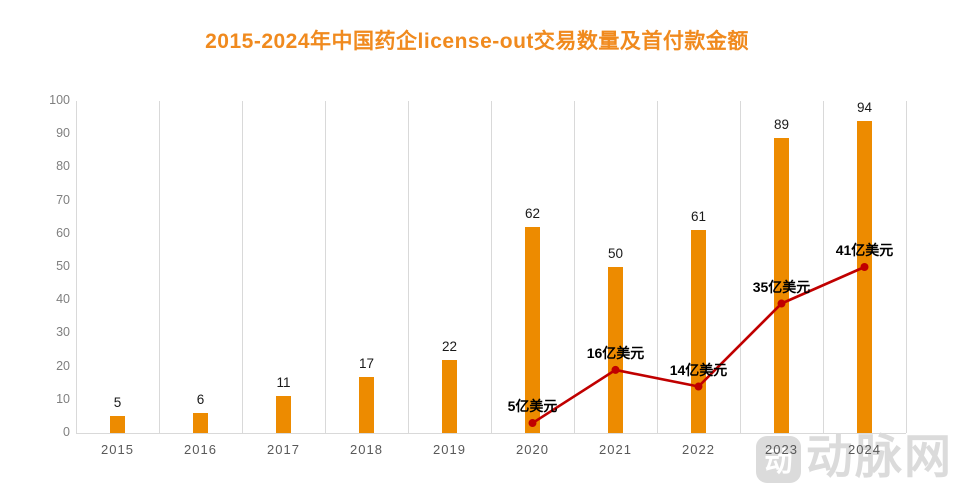  Describe the element at coordinates (283, 449) in the screenshot. I see `x-axis-label: 2017` at that location.